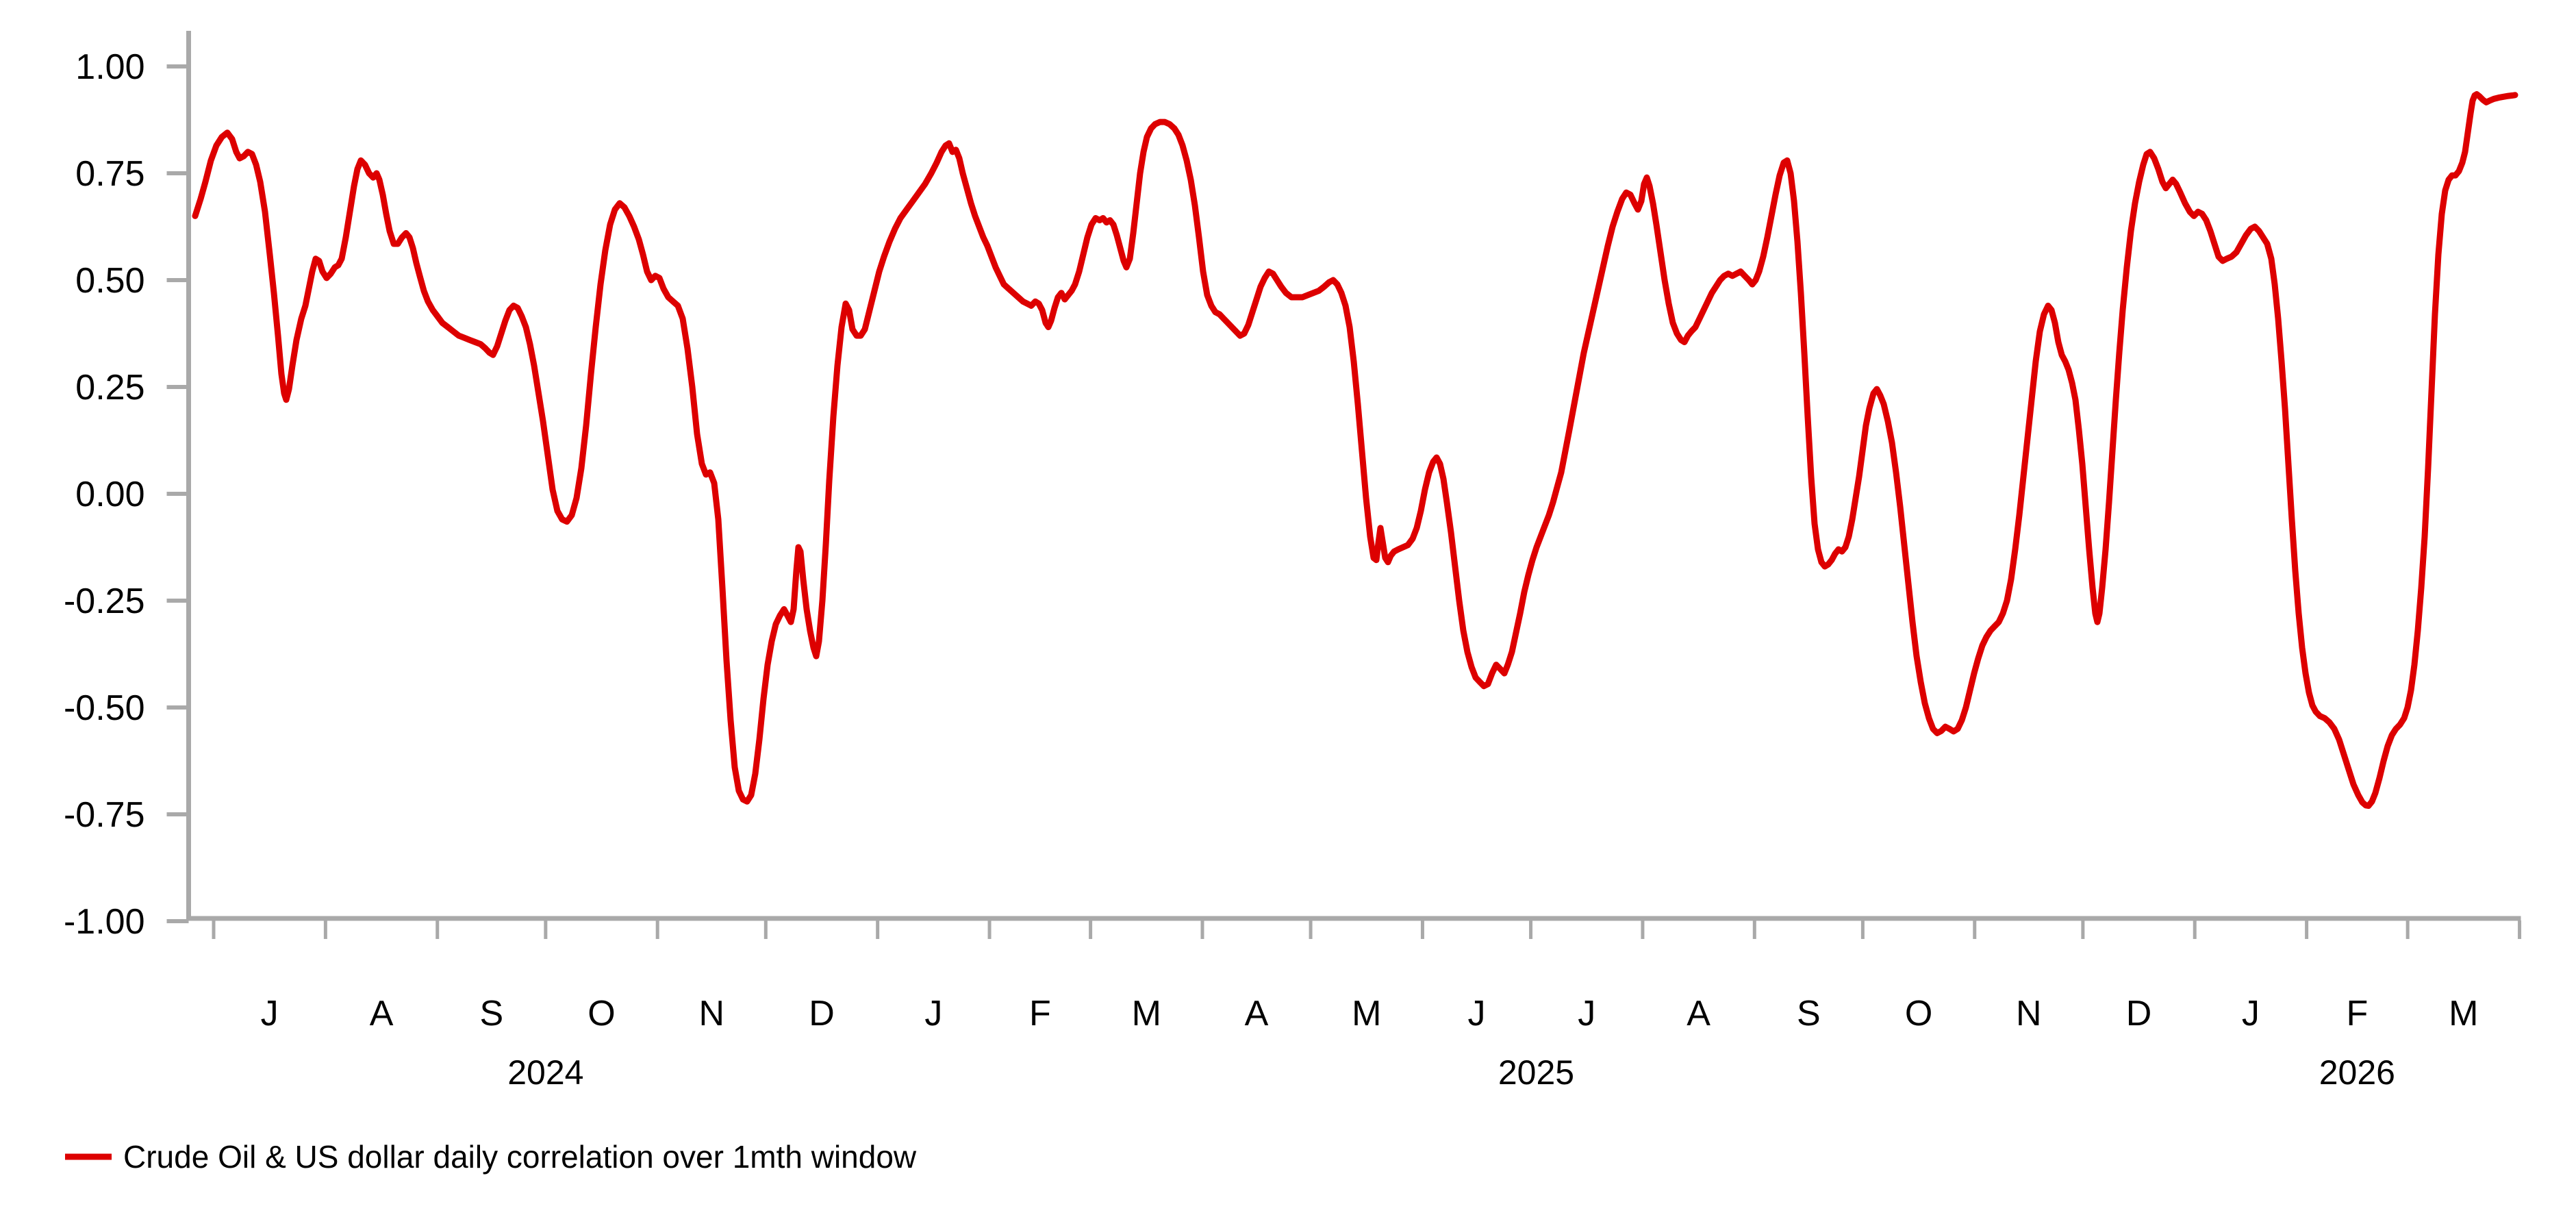 The height and width of the screenshot is (1228, 2576). What do you see at coordinates (104, 815) in the screenshot?
I see `y-tick-label: -0.75` at bounding box center [104, 815].